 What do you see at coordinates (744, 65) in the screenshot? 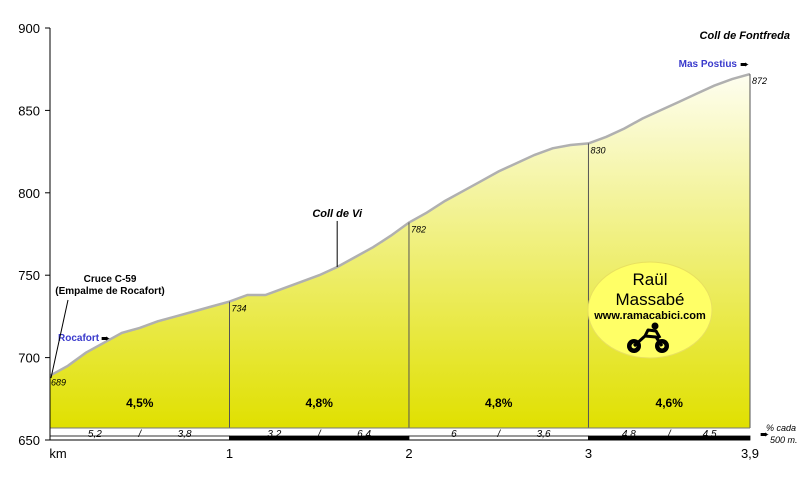
I see `mas-postius-arrow-icon: ➨` at bounding box center [744, 65].